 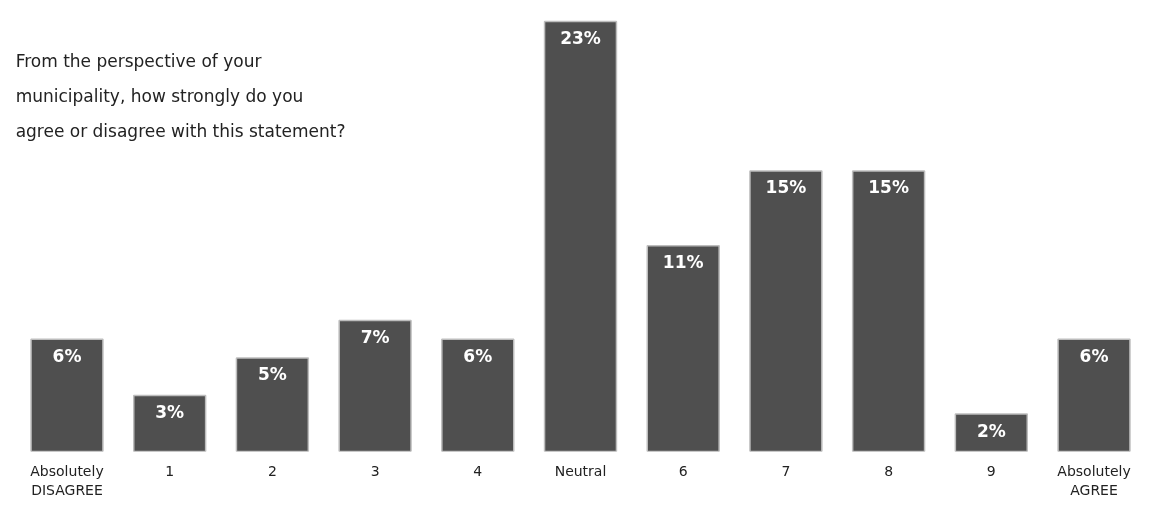 What do you see at coordinates (889, 470) in the screenshot?
I see `x-tick-label: 8` at bounding box center [889, 470].